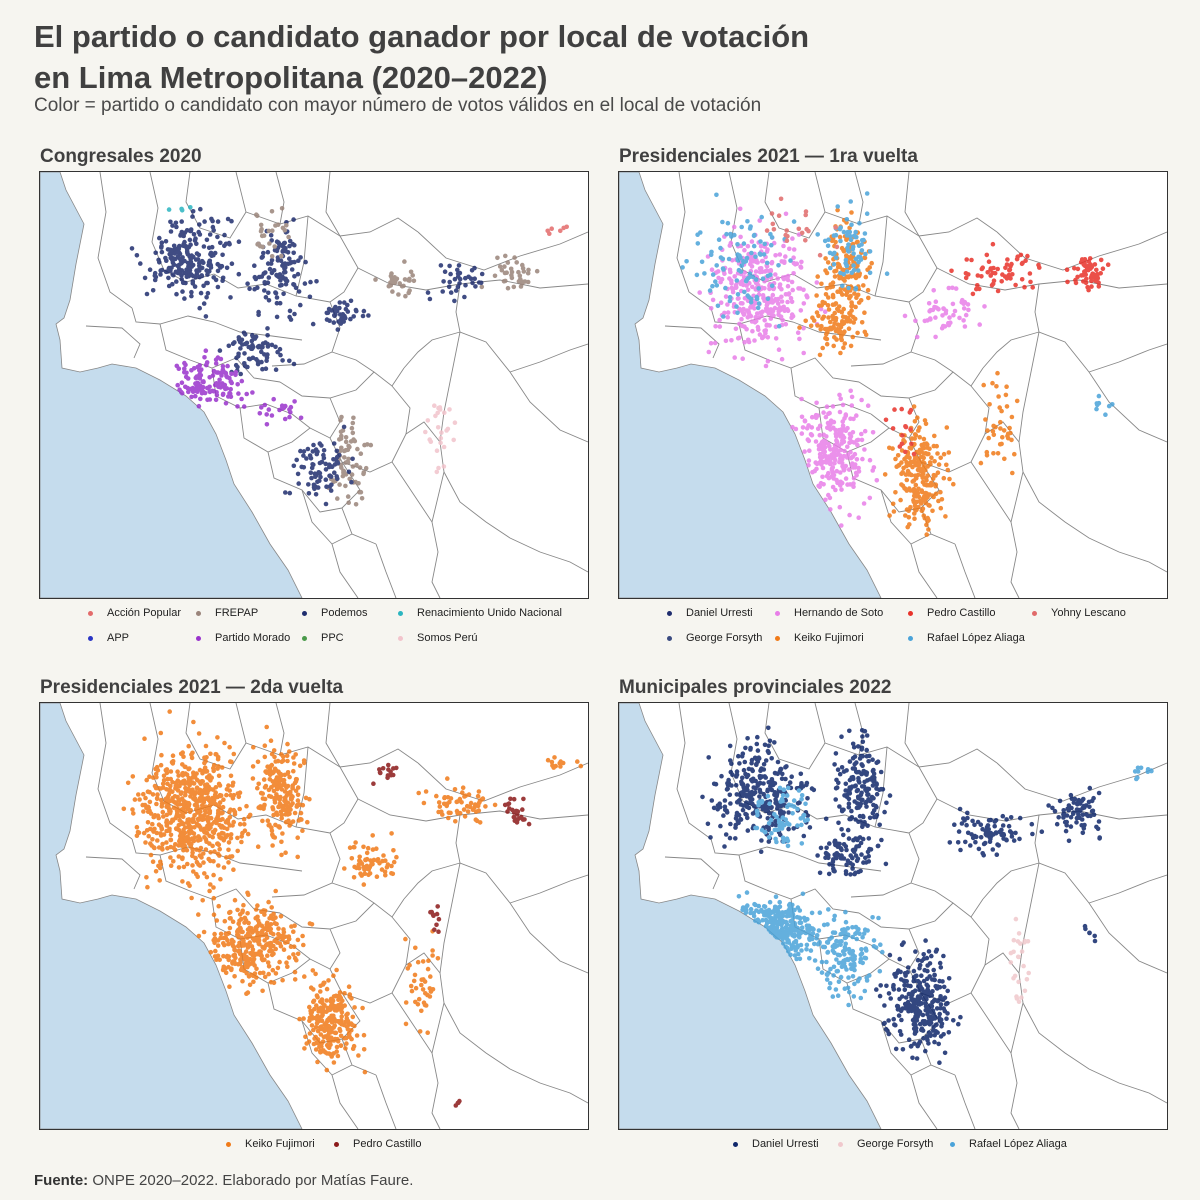 This screenshot has width=1200, height=1200. What do you see at coordinates (927, 895) in the screenshot?
I see `polling-places` at bounding box center [927, 895].